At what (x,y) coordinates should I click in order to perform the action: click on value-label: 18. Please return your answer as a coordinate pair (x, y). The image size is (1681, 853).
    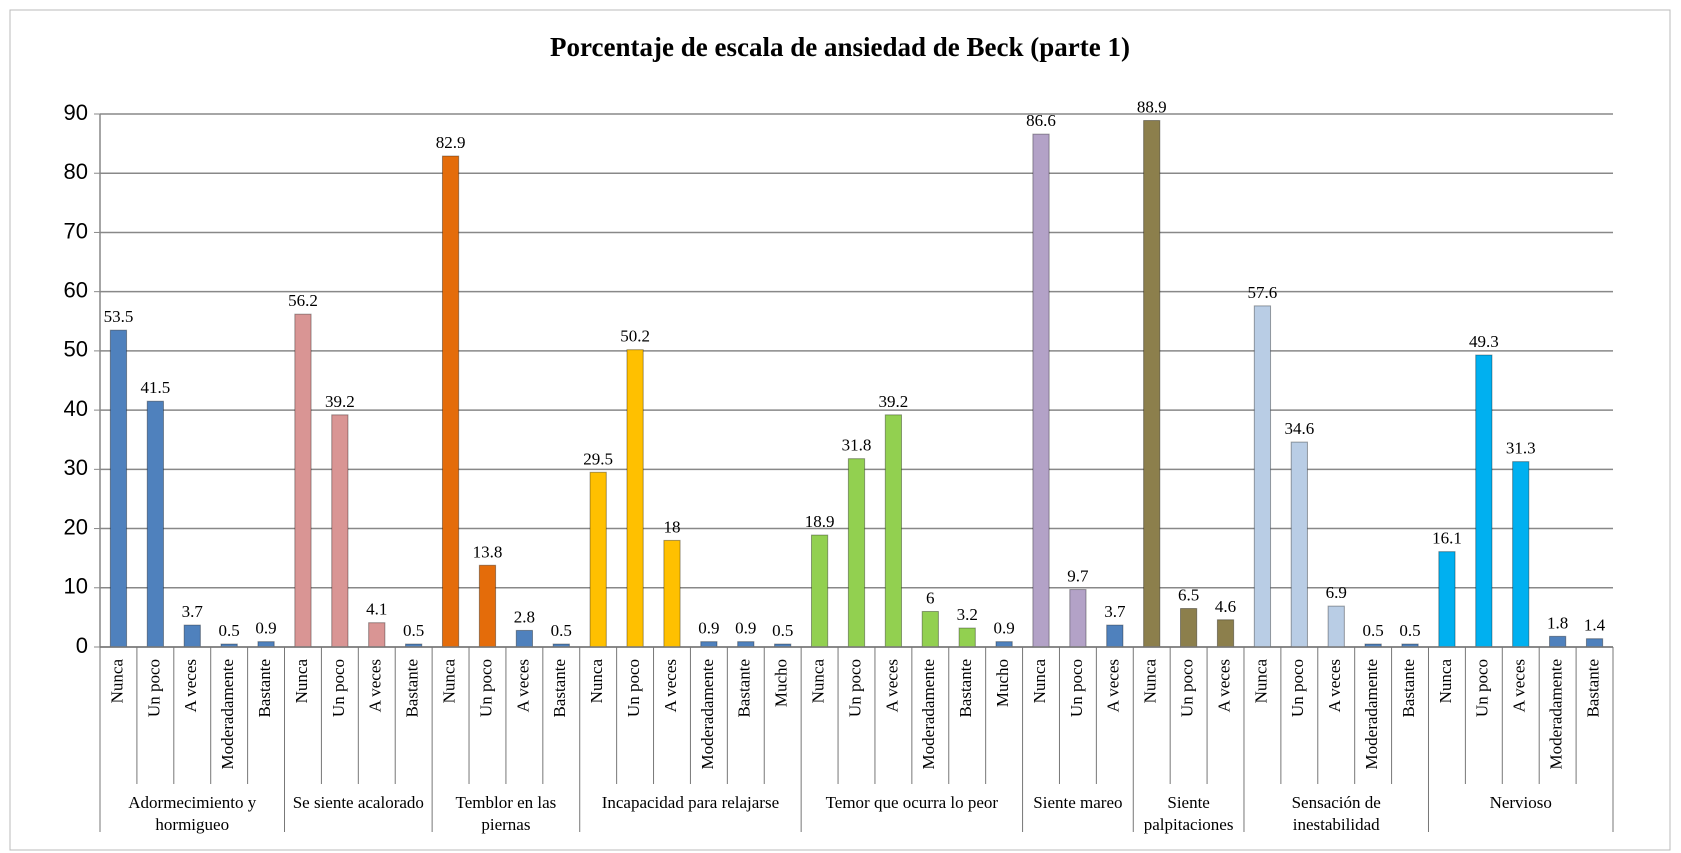
    Looking at the image, I should click on (671, 526).